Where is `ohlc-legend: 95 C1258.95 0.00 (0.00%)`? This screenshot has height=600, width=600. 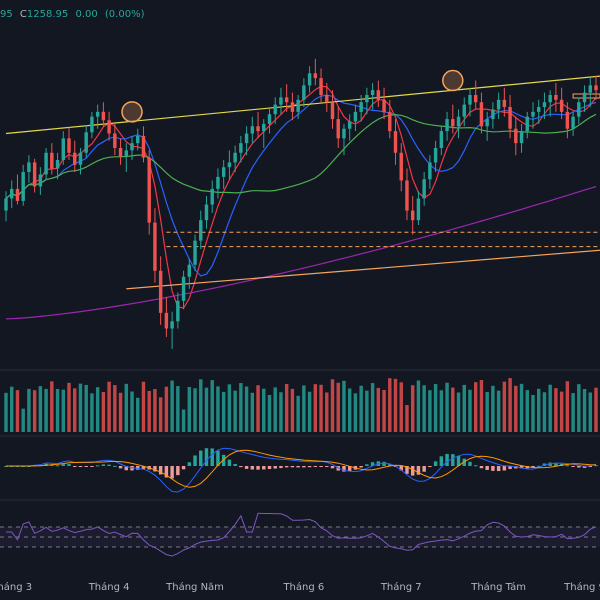 ohlc-legend: 95 C1258.95 0.00 (0.00%) is located at coordinates (74, 15).